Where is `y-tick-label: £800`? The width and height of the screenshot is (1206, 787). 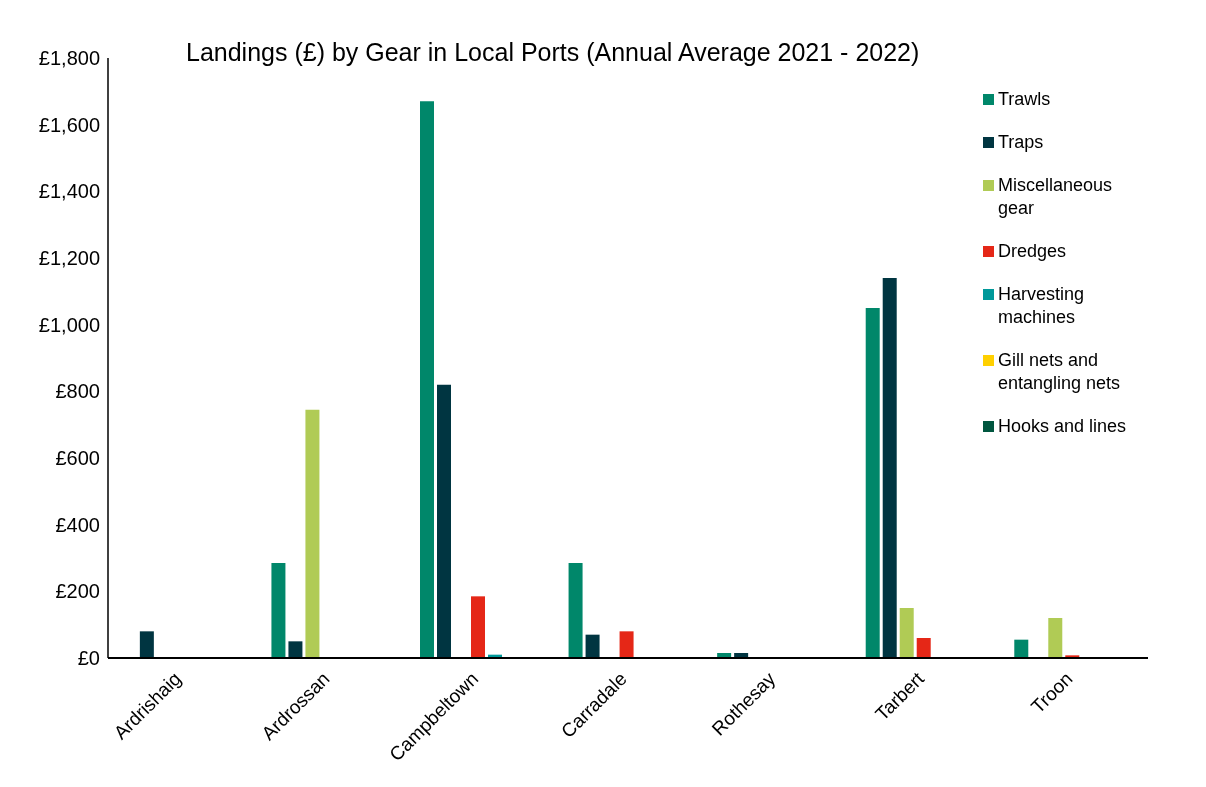
y-tick-label: £800 is located at coordinates (77, 391).